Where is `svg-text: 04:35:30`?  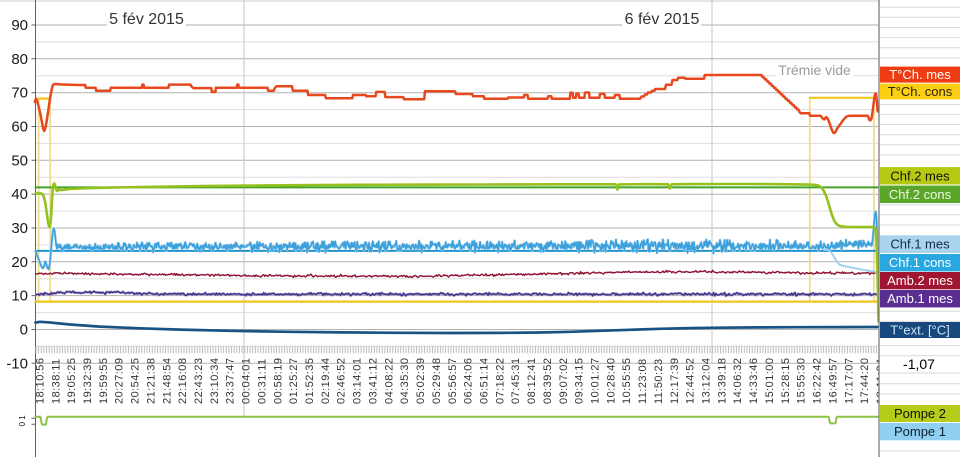
svg-text: 04:35:30 is located at coordinates (405, 381).